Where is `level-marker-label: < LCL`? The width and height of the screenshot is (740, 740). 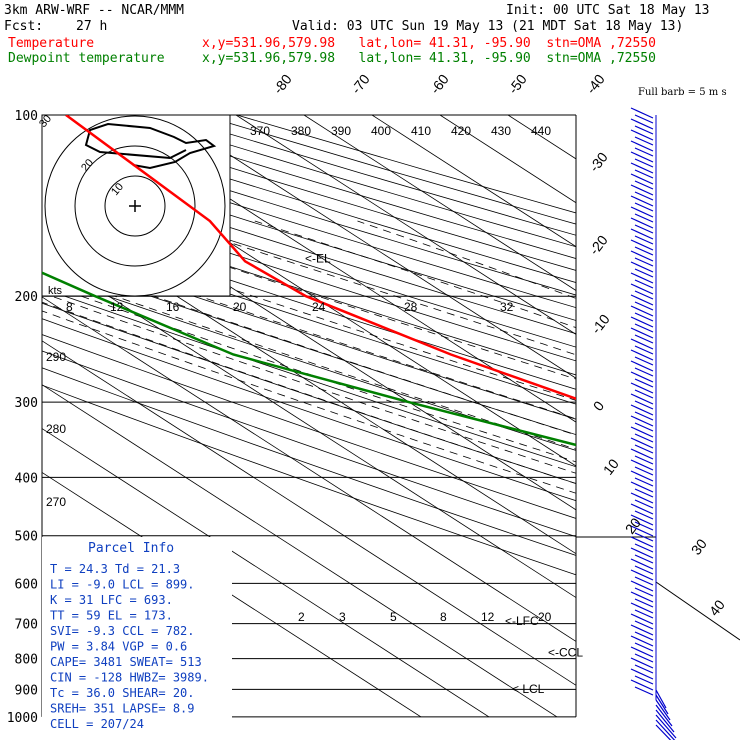
level-marker-label: < LCL is located at coordinates (528, 689).